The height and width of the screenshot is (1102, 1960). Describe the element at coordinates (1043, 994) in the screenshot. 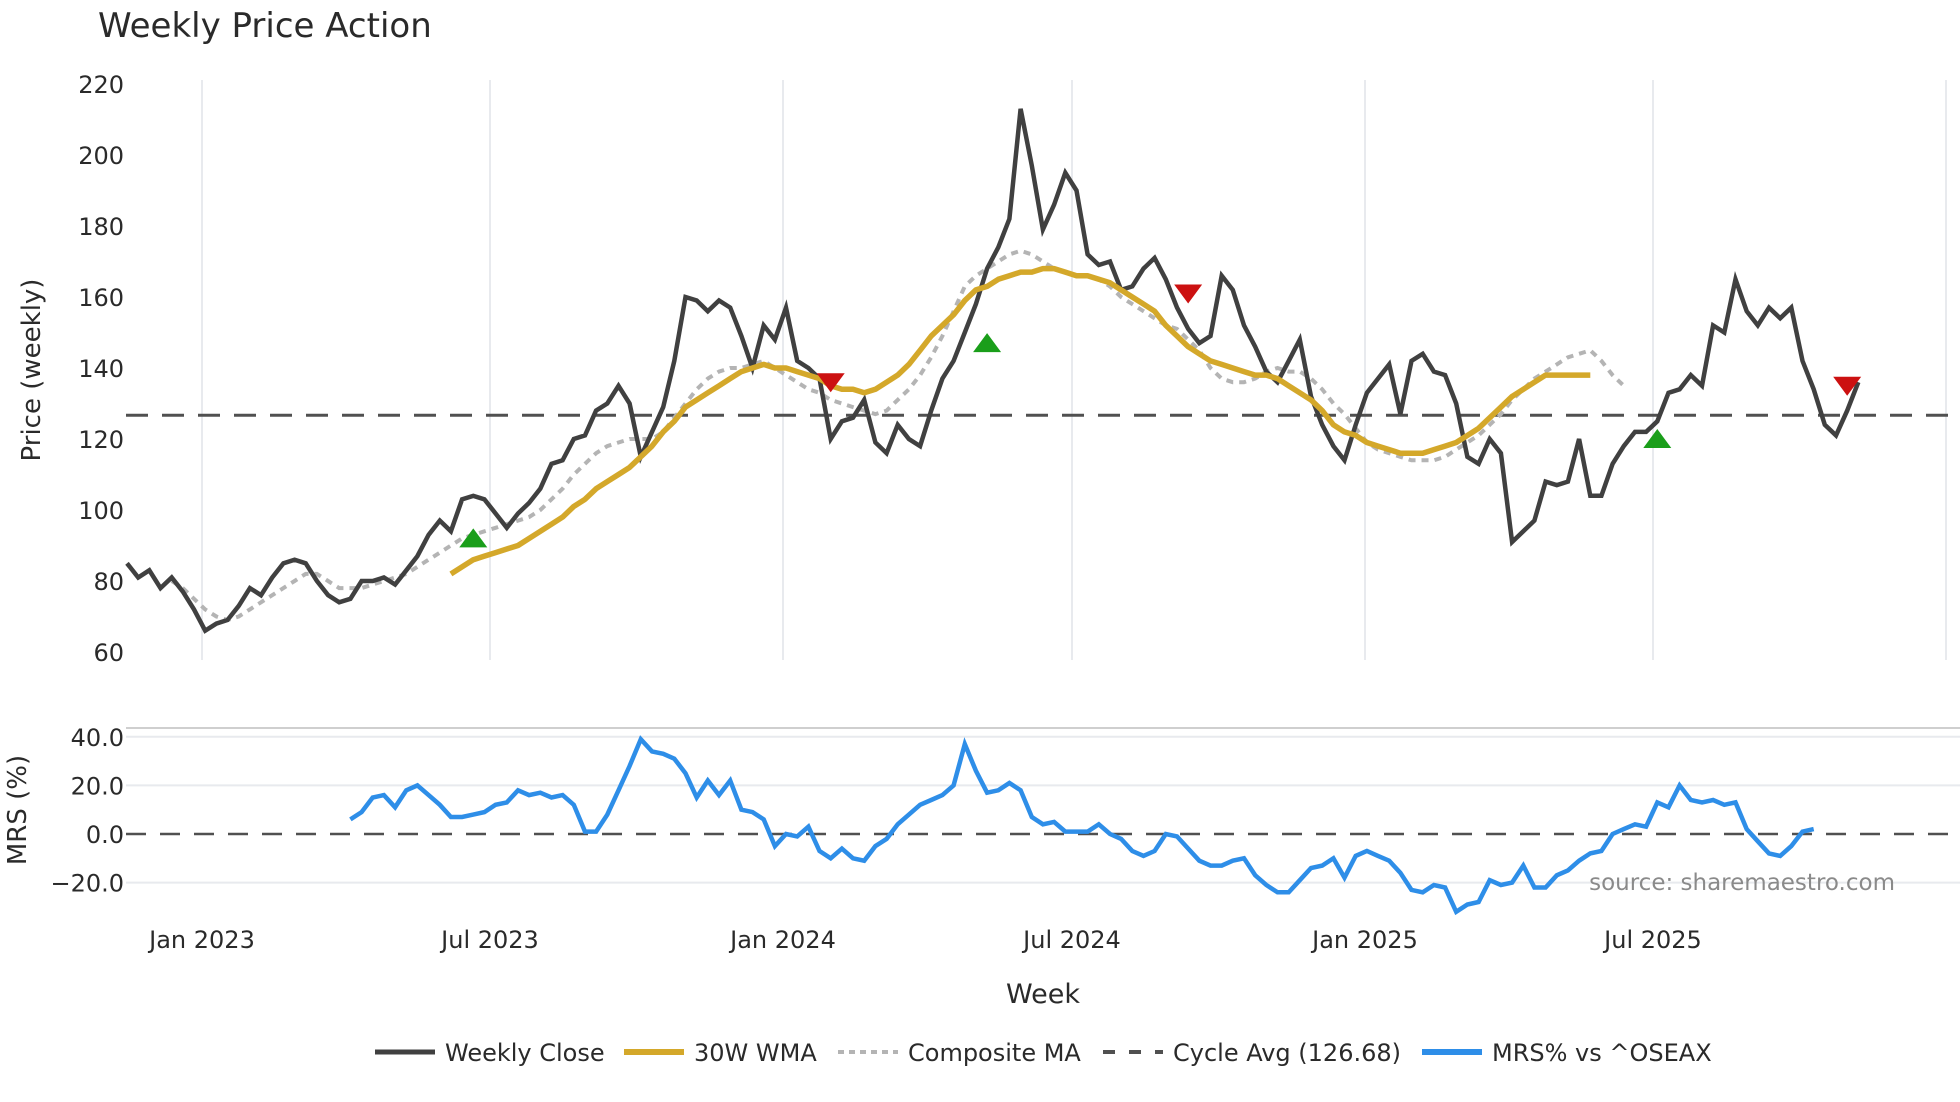

I see `x-axis-label: Week` at that location.